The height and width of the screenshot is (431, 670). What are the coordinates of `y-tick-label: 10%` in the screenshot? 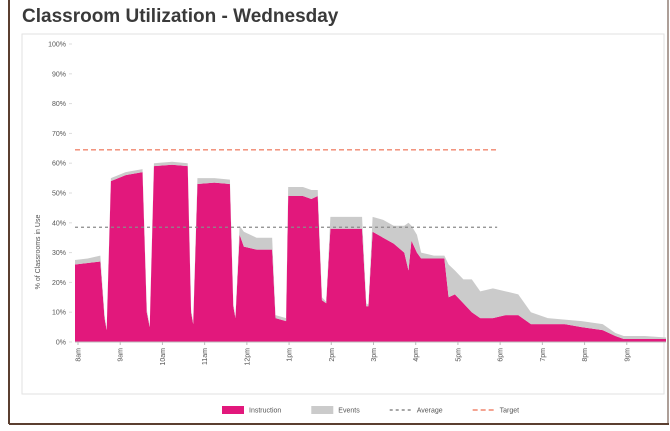 It's located at (59, 313).